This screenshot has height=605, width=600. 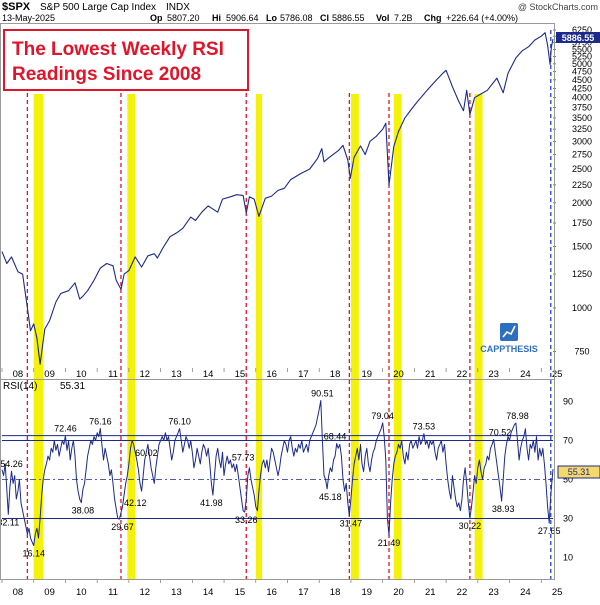 I want to click on rsi-x-tick-label: 25, so click(x=557, y=592).